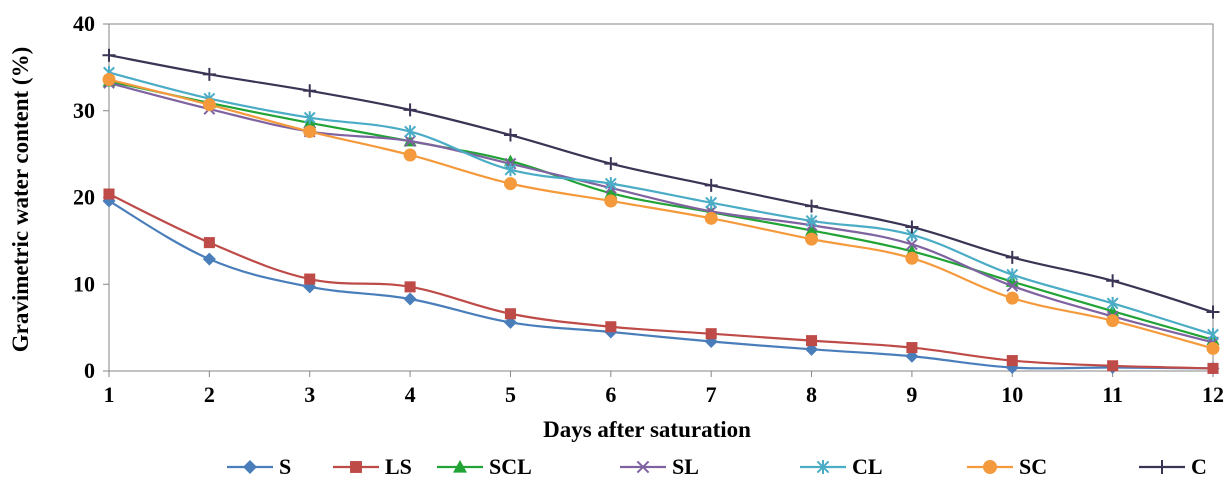 The width and height of the screenshot is (1229, 483). What do you see at coordinates (84, 23) in the screenshot?
I see `y-tick-label: 40` at bounding box center [84, 23].